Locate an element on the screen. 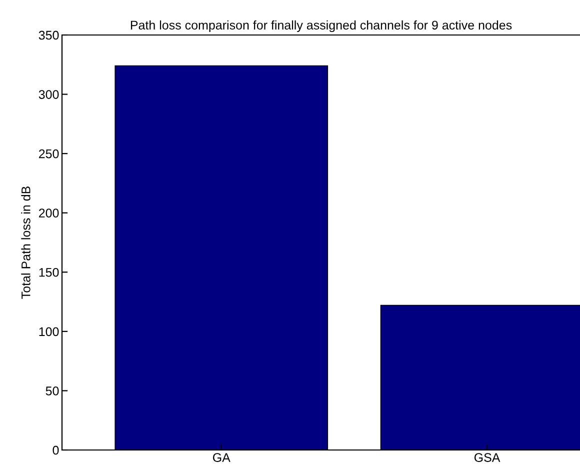  y-tick-label: 200 is located at coordinates (49, 213).